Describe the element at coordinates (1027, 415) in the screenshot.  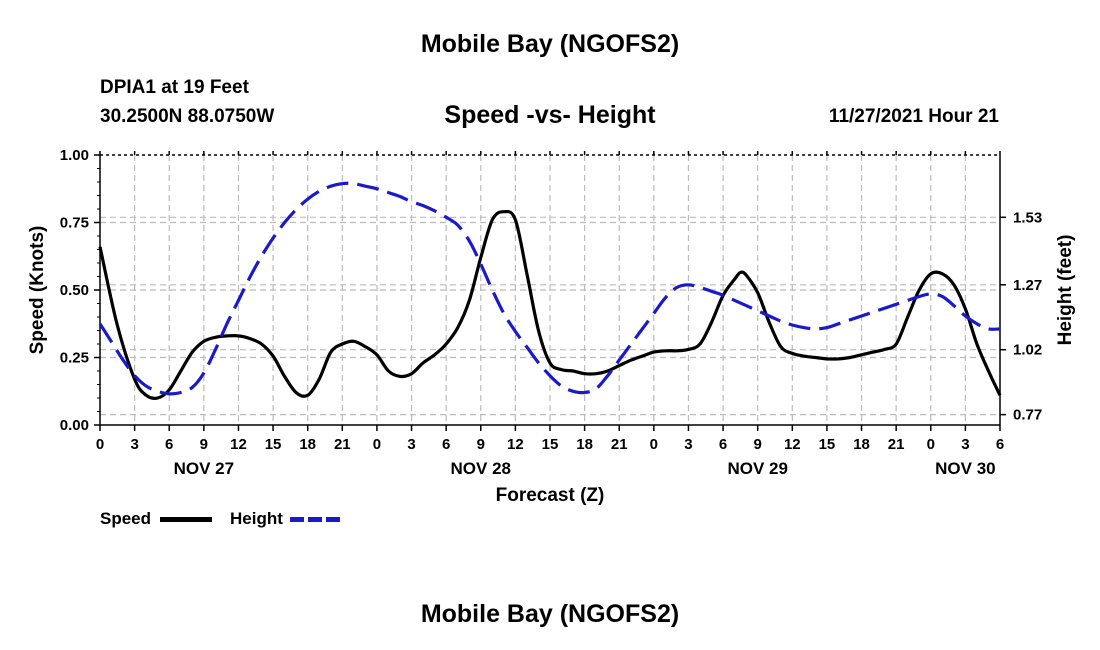
I see `y-right-tick-label: 0.77` at that location.